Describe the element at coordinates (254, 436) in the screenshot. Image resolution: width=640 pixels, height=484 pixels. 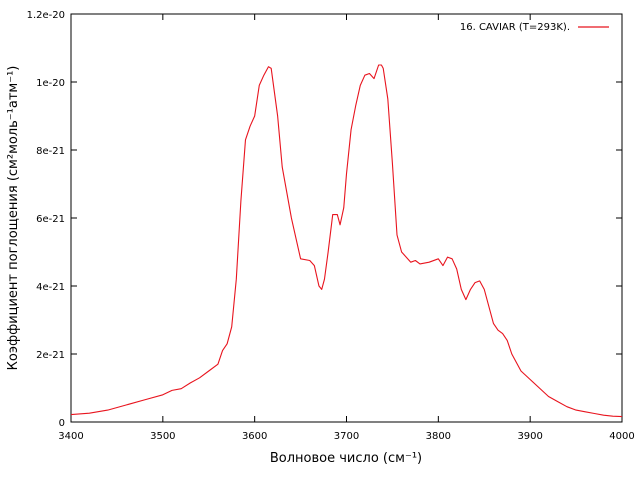
I see `x-tick-label: 3600` at that location.